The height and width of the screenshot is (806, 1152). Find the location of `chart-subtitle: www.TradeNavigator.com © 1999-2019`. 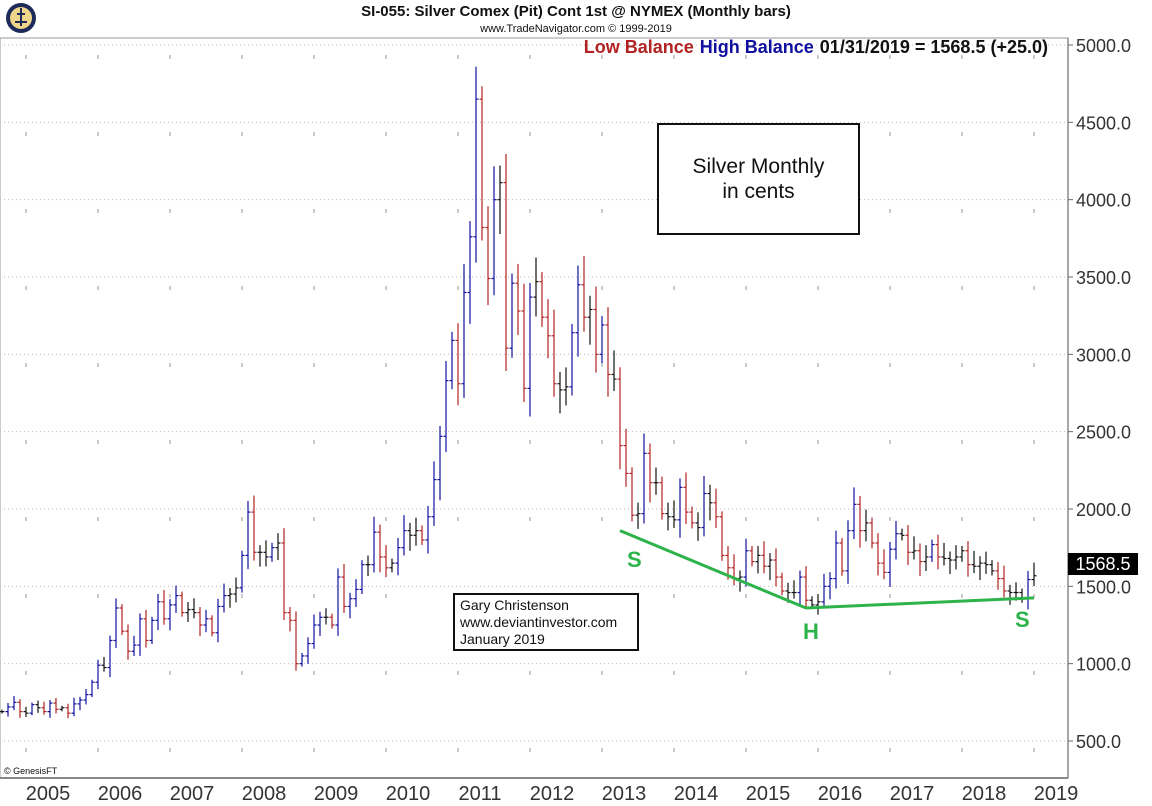

chart-subtitle: www.TradeNavigator.com © 1999-2019 is located at coordinates (576, 29).